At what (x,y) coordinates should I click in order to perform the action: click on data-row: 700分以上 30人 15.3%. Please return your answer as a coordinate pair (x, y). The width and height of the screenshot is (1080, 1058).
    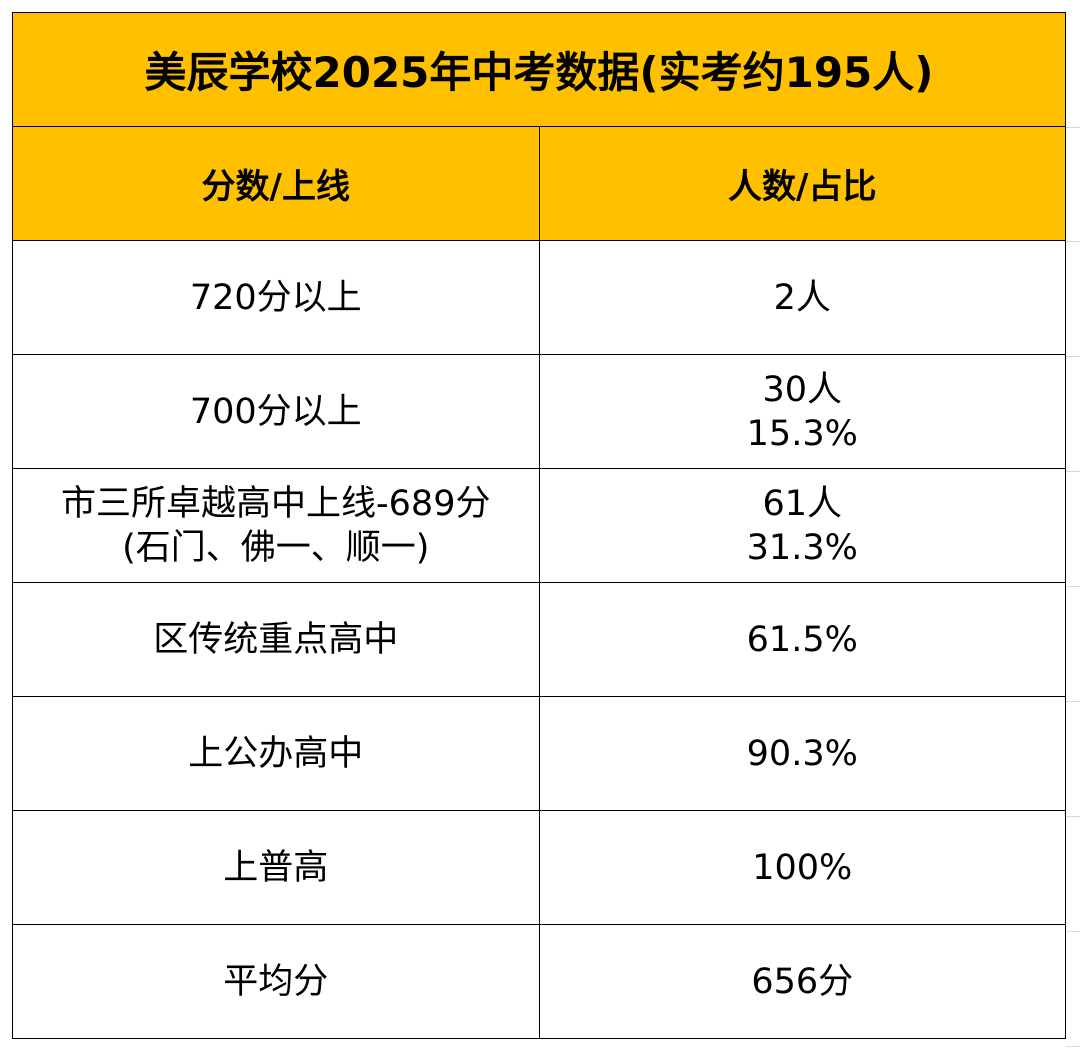
    Looking at the image, I should click on (539, 411).